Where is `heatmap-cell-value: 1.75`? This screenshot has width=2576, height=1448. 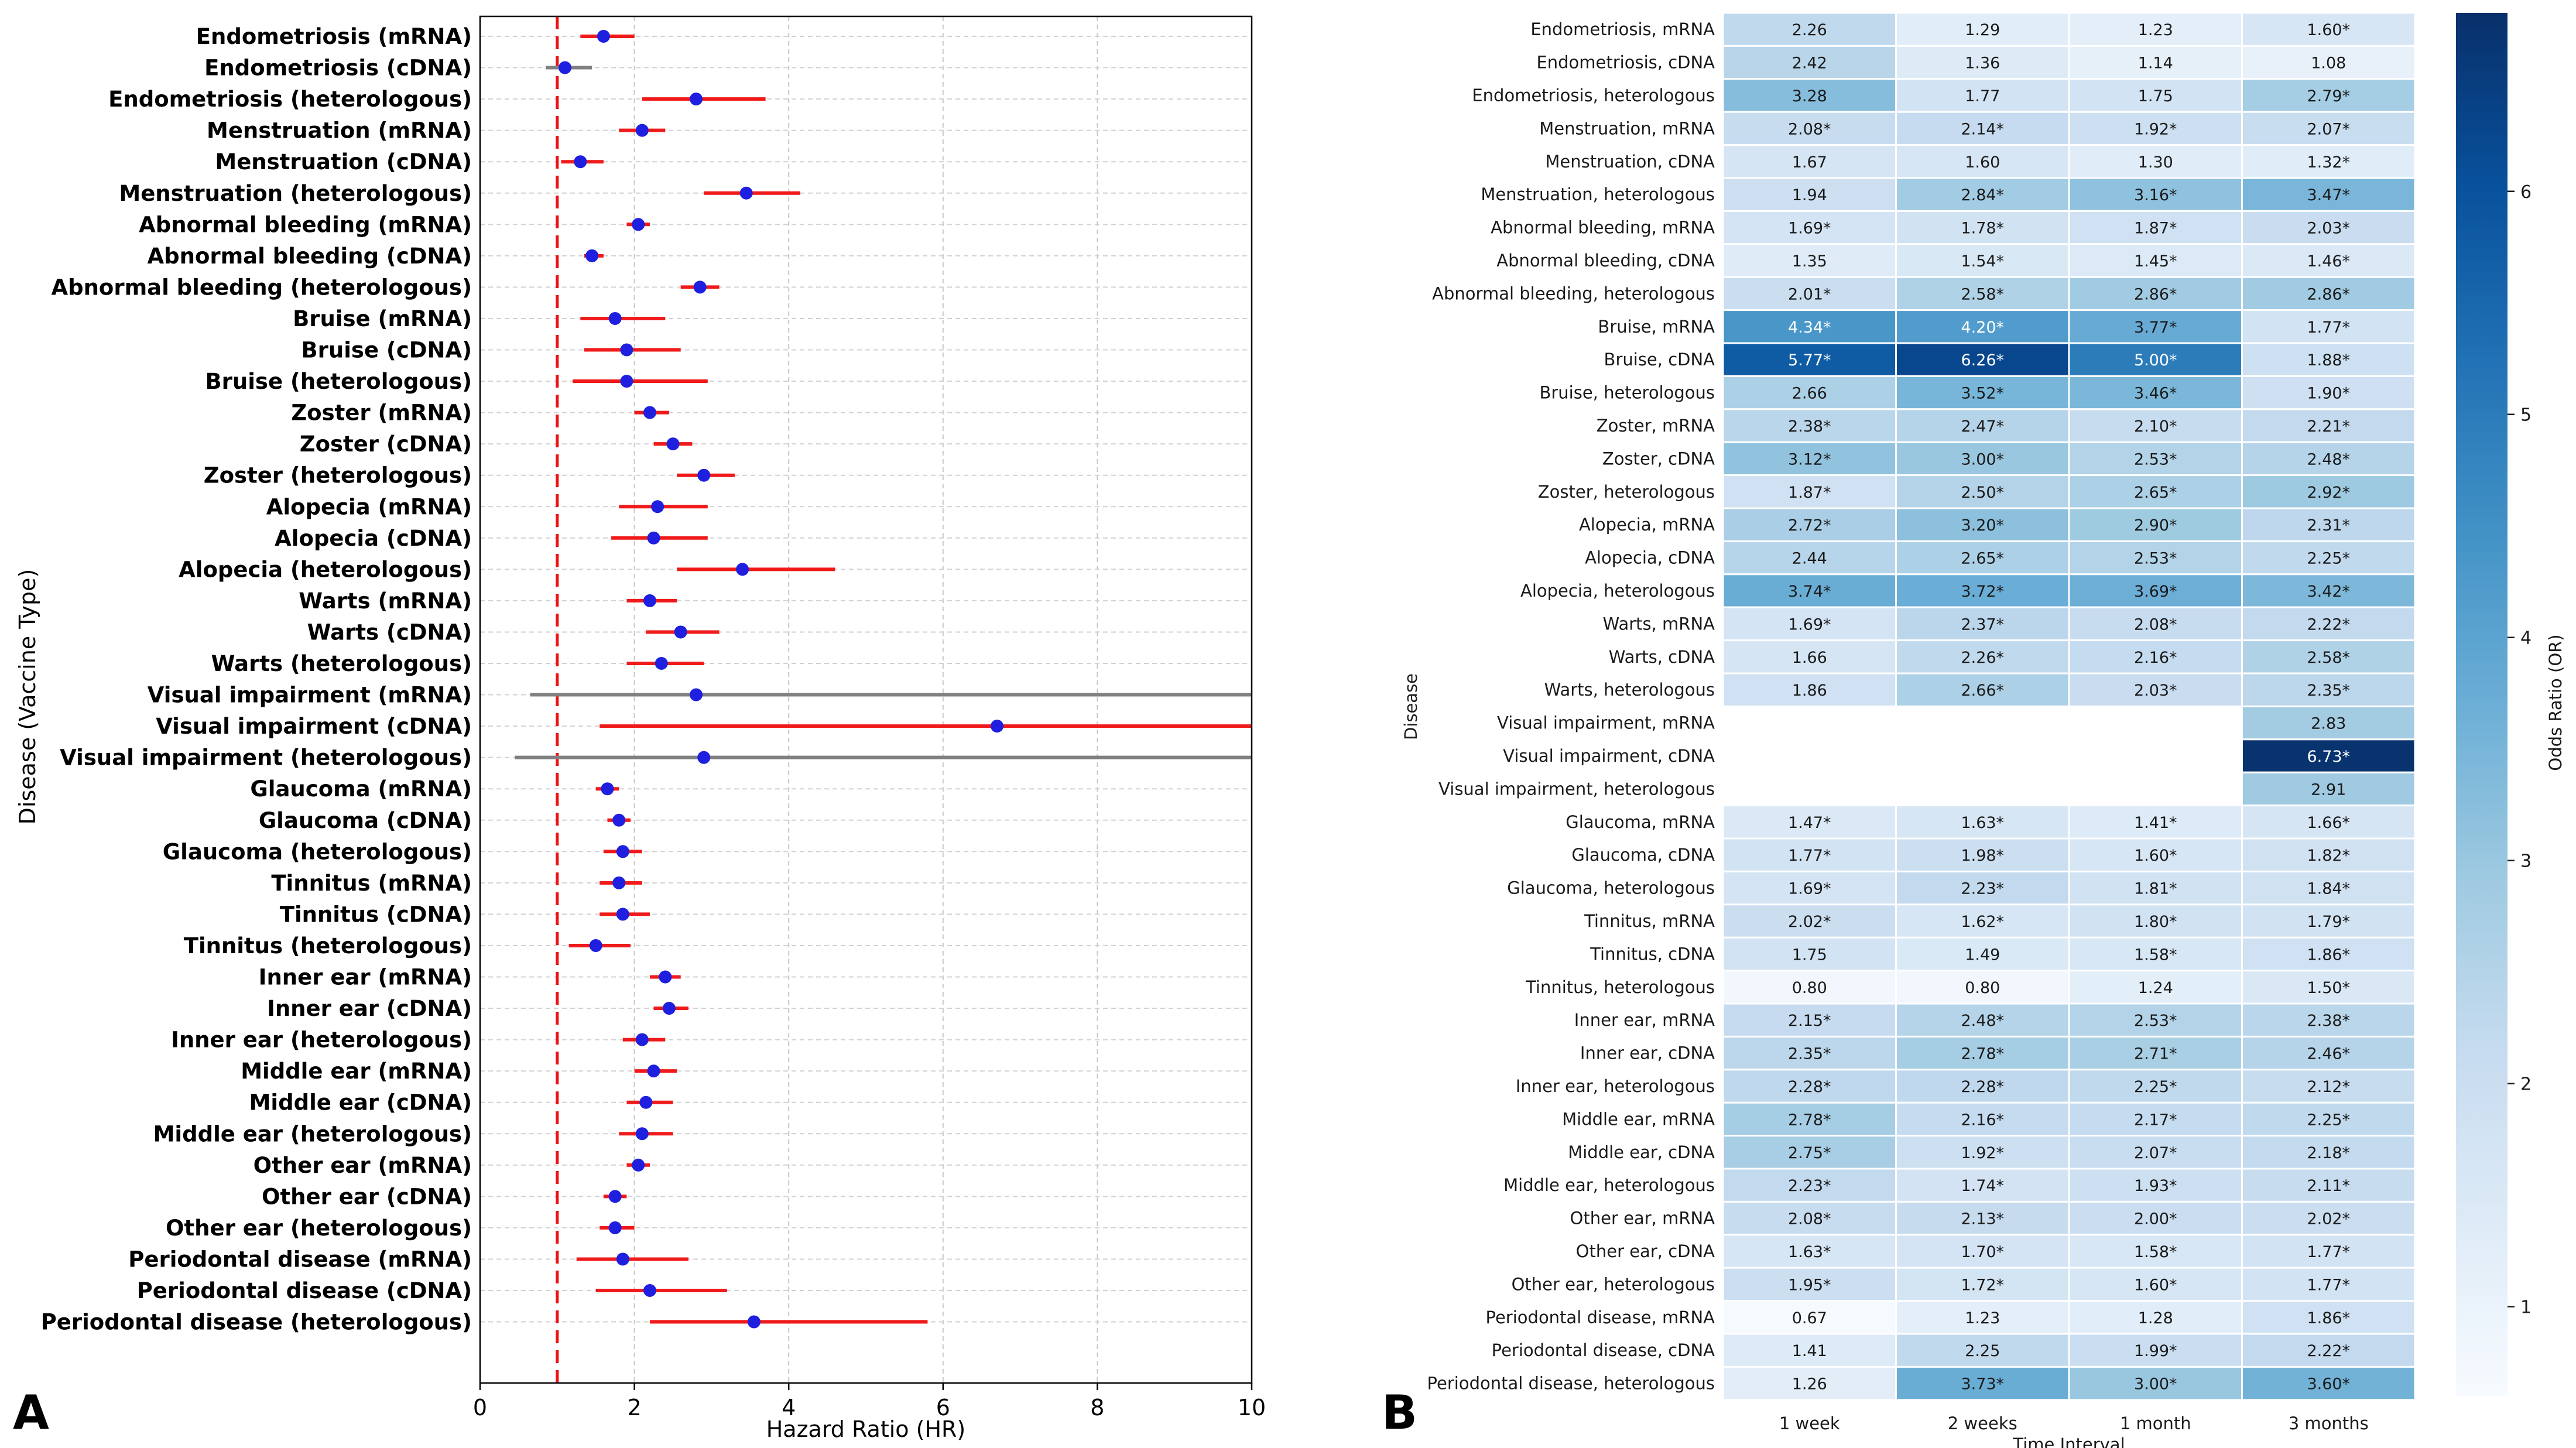
heatmap-cell-value: 1.75 is located at coordinates (1809, 955).